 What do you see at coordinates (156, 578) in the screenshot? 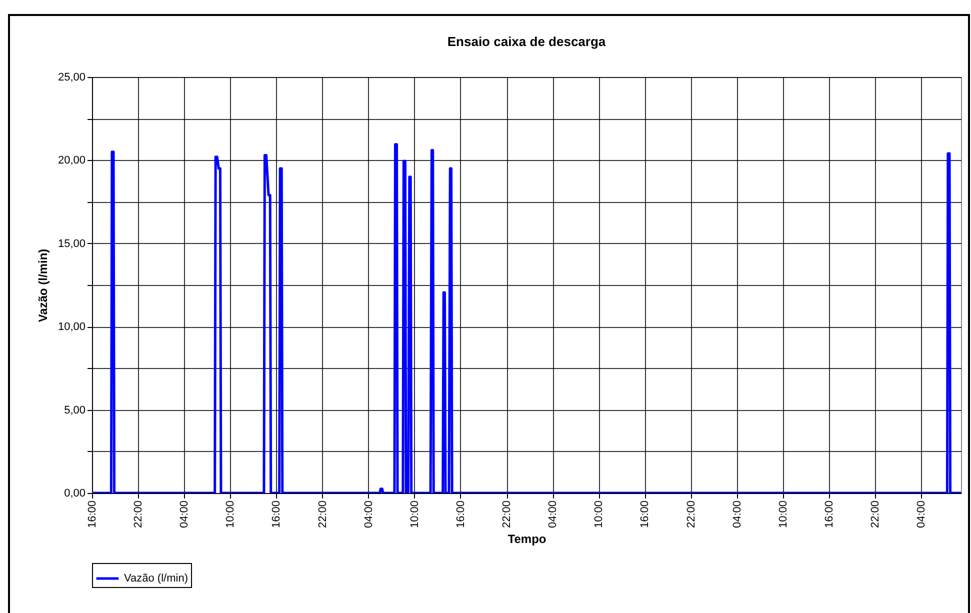
I see `legend-label: Vazão (l/min)` at bounding box center [156, 578].